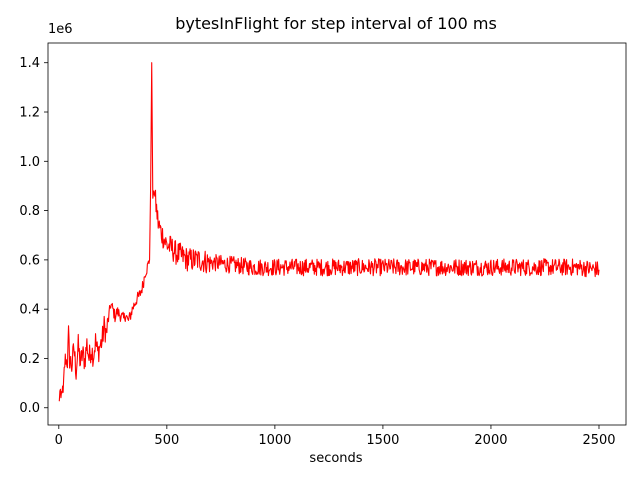 The width and height of the screenshot is (640, 480). I want to click on x-tick-label: 0, so click(59, 440).